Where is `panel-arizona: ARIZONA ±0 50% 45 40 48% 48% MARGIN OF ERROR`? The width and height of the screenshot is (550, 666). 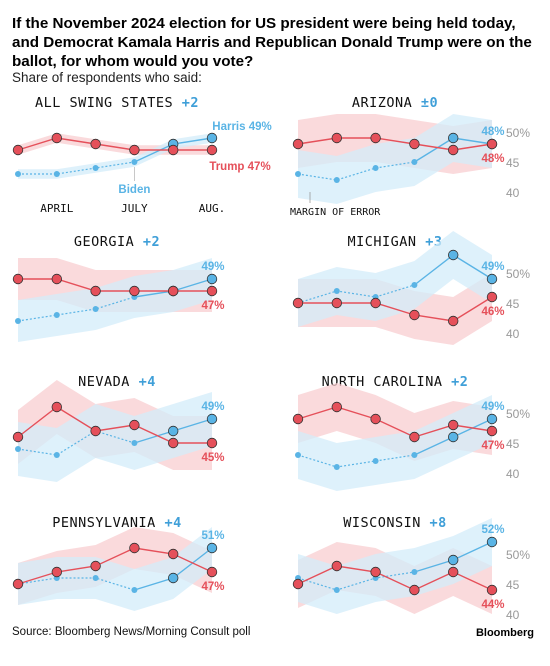
panel-arizona: ARIZONA ±0 50% 45 40 48% 48% MARGIN OF ERROR is located at coordinates (410, 156).